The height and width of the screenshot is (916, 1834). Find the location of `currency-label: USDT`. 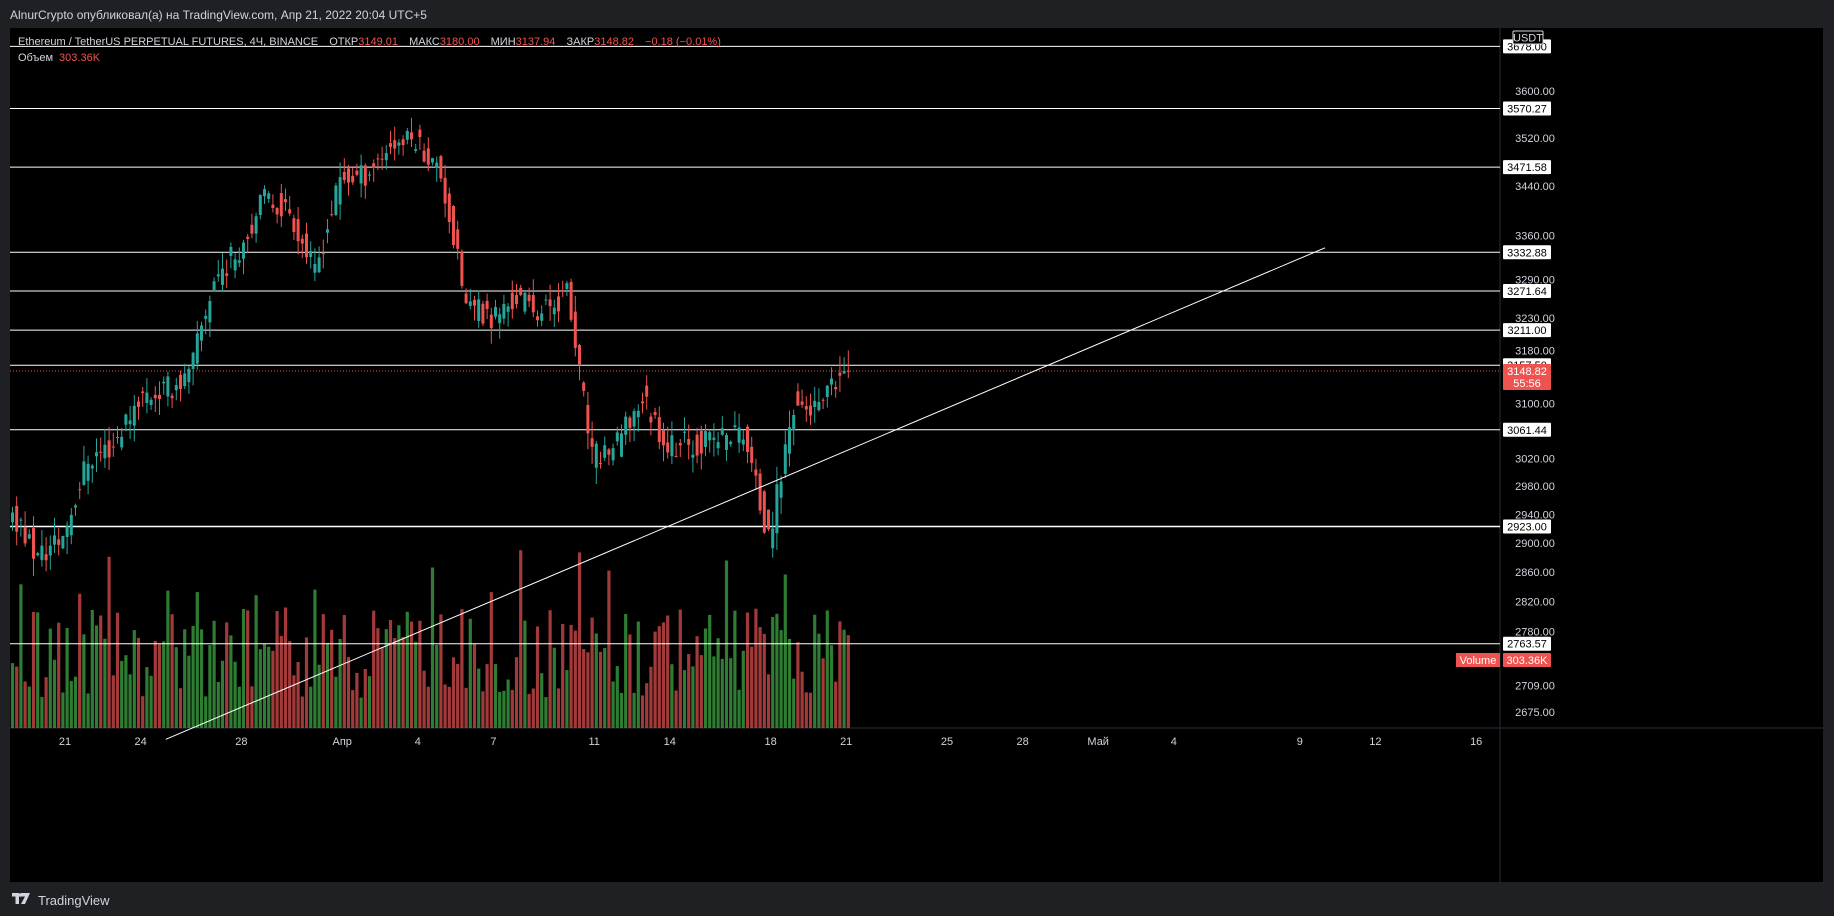

currency-label: USDT is located at coordinates (1528, 39).